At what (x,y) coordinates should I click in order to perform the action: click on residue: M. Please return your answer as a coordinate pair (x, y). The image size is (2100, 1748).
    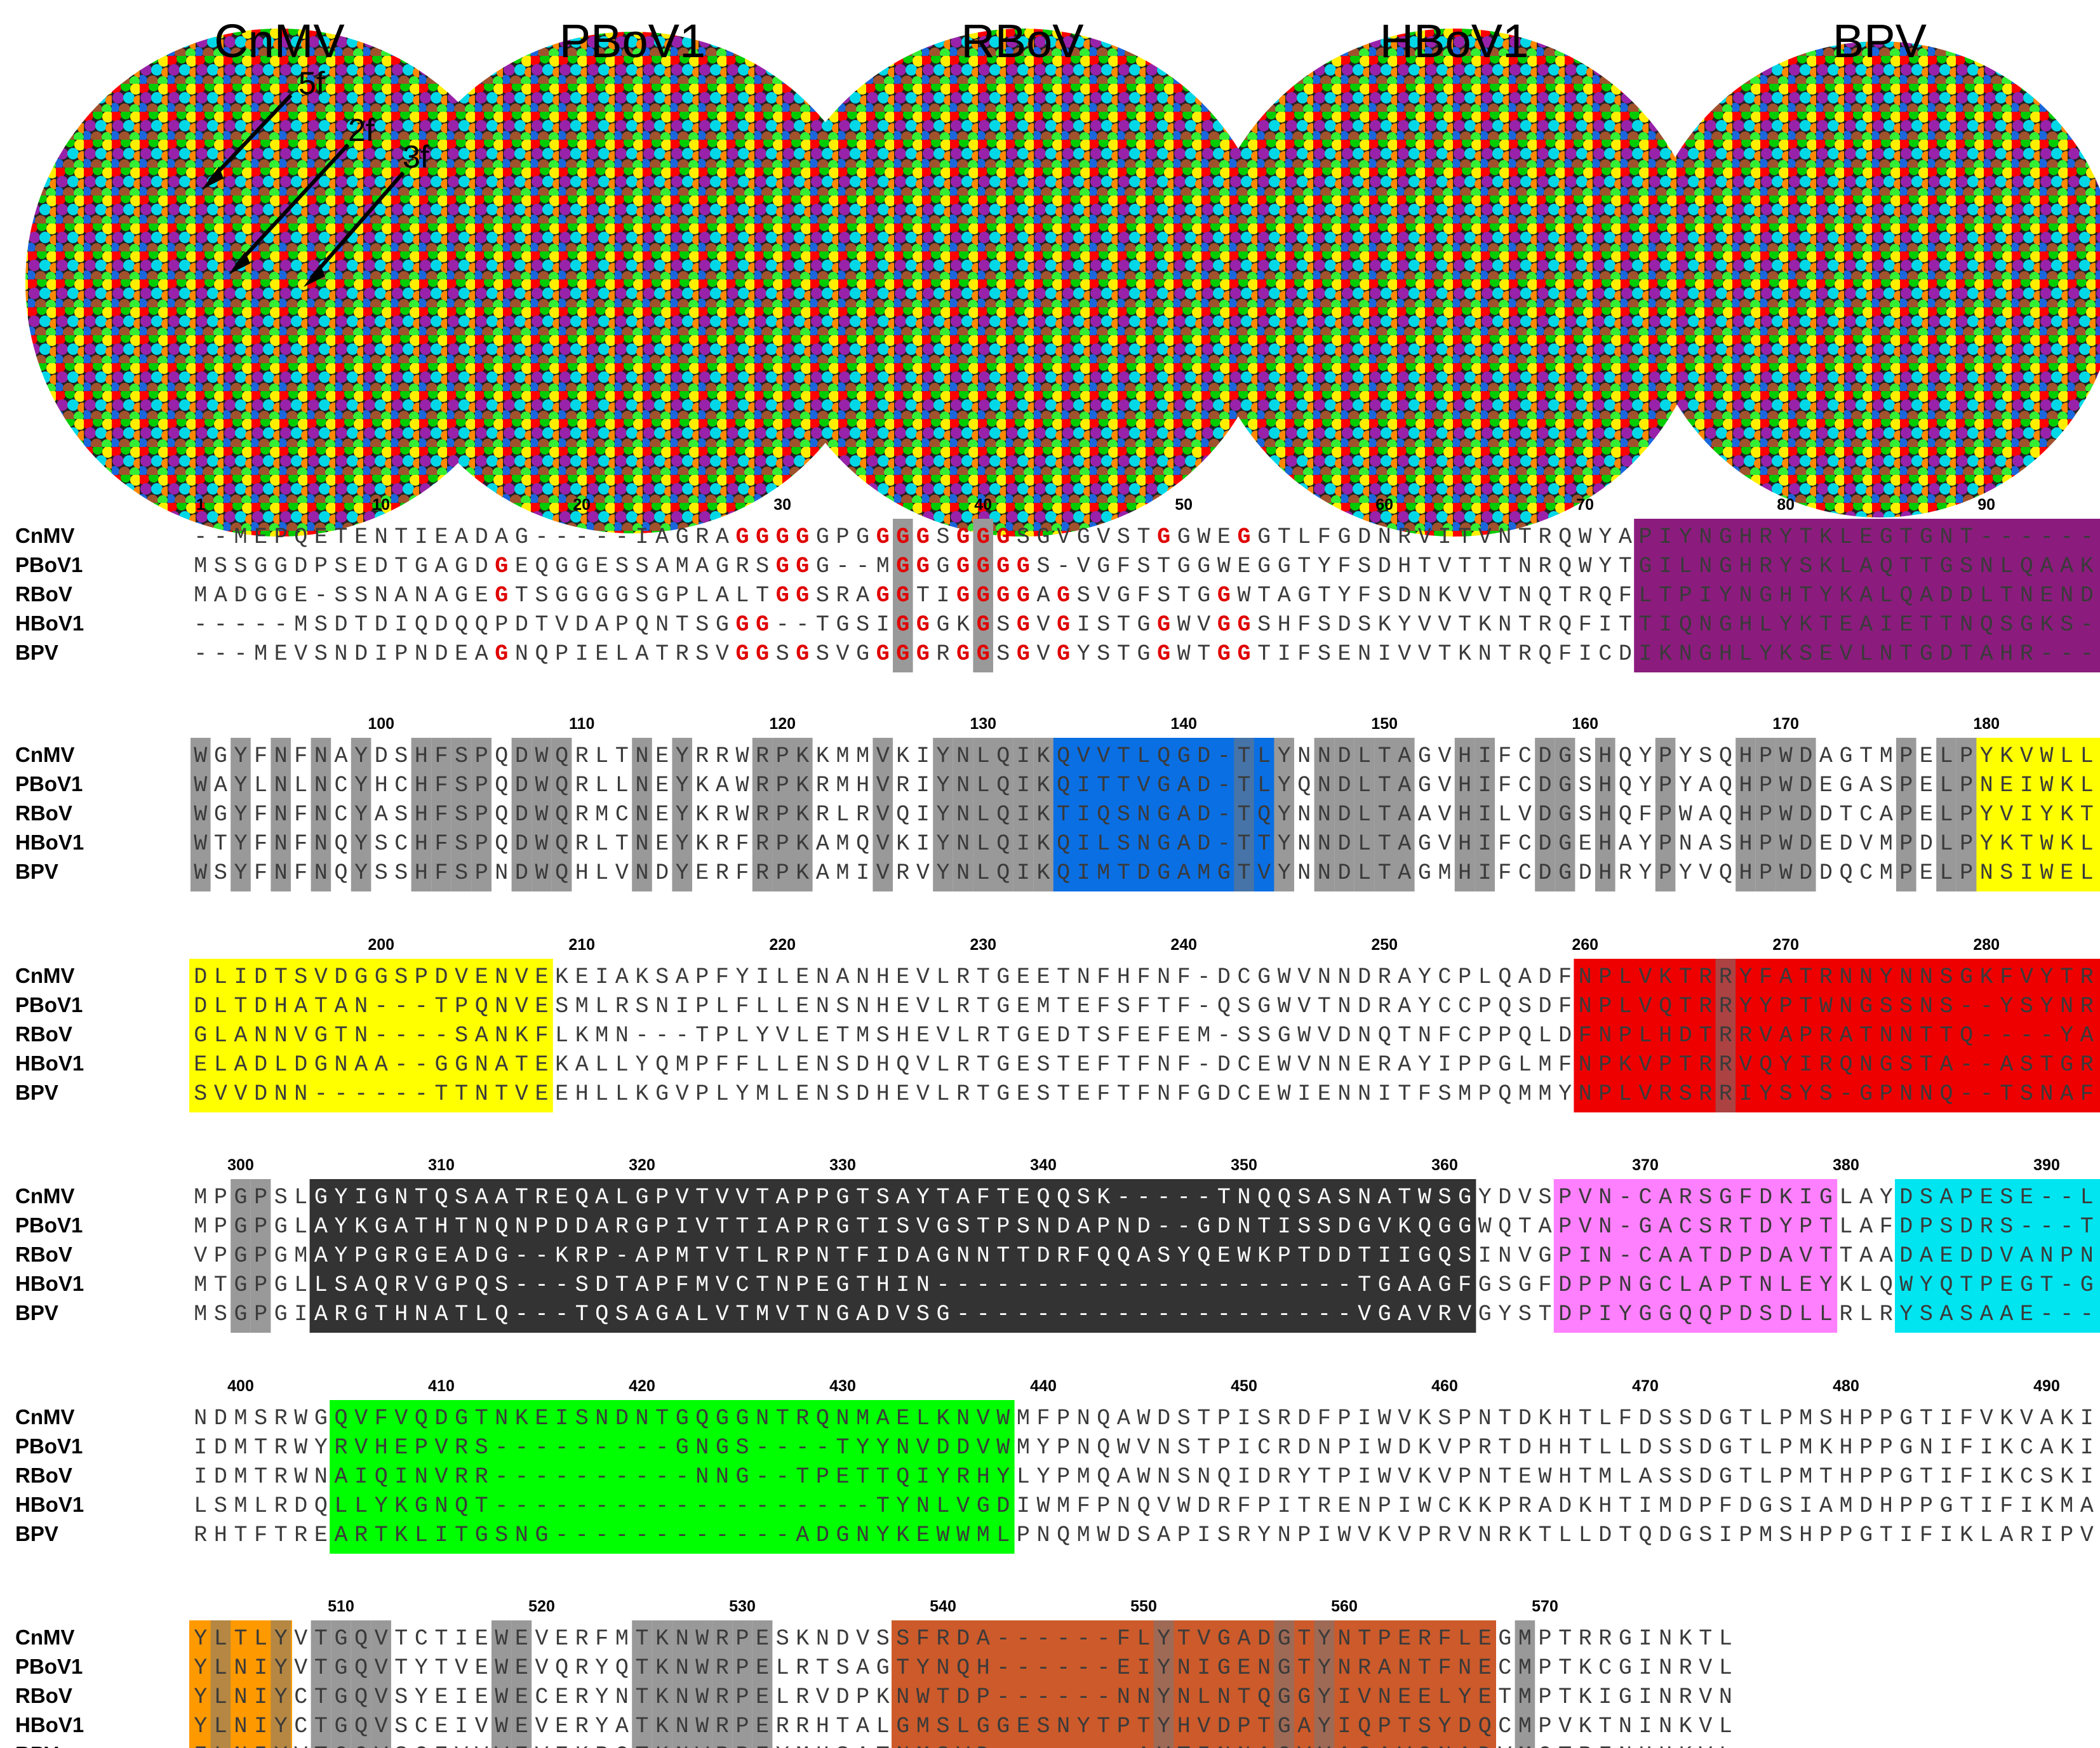
    Looking at the image, I should click on (200, 1314).